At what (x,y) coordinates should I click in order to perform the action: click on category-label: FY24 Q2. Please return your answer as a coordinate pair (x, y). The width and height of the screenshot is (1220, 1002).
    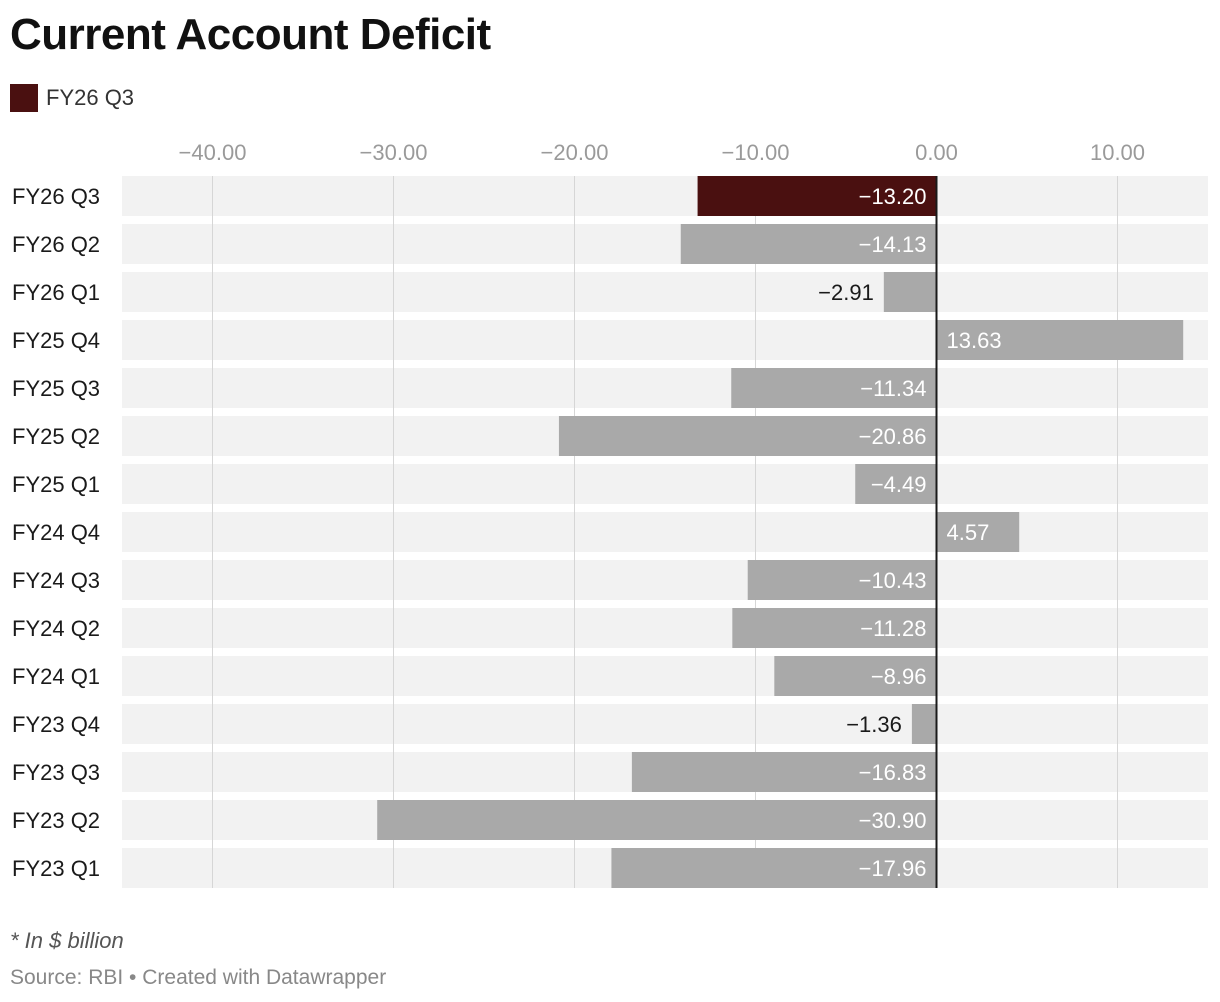
    Looking at the image, I should click on (56, 628).